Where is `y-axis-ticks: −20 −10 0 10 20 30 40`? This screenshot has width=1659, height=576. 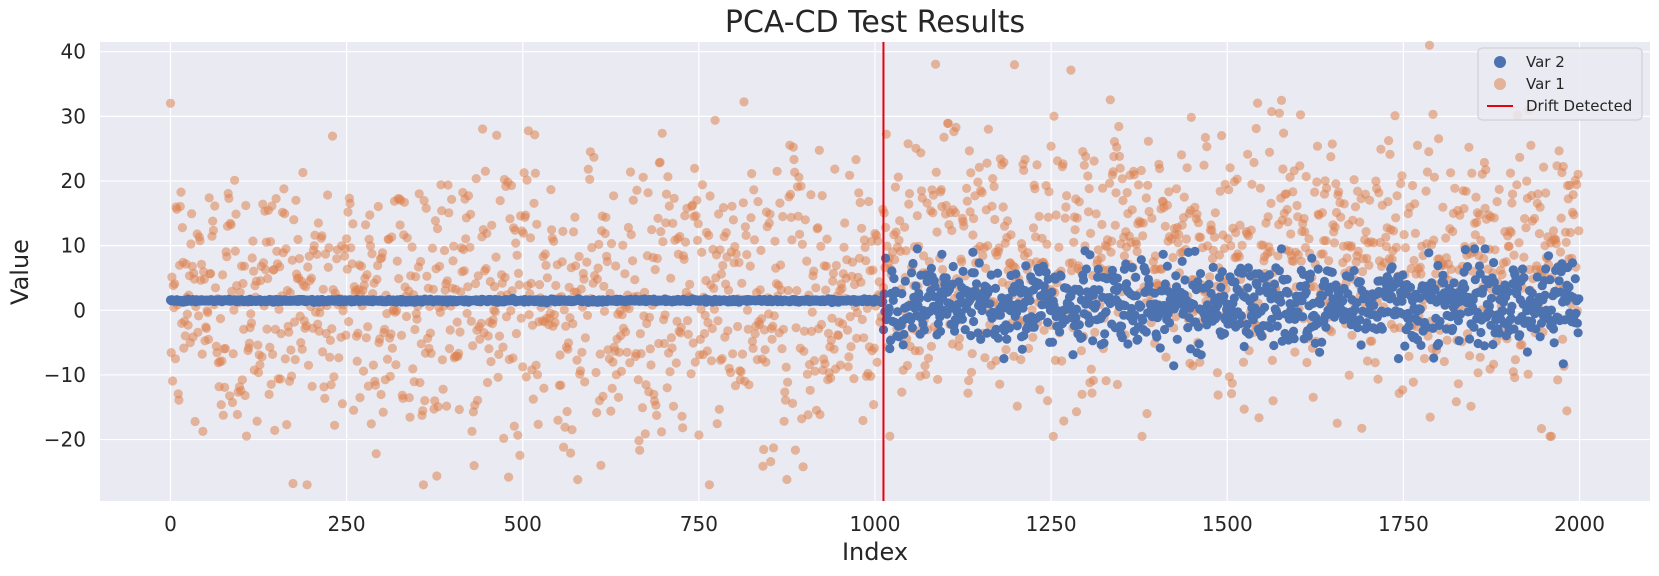
y-axis-ticks: −20 −10 0 10 20 30 40 is located at coordinates (65, 246).